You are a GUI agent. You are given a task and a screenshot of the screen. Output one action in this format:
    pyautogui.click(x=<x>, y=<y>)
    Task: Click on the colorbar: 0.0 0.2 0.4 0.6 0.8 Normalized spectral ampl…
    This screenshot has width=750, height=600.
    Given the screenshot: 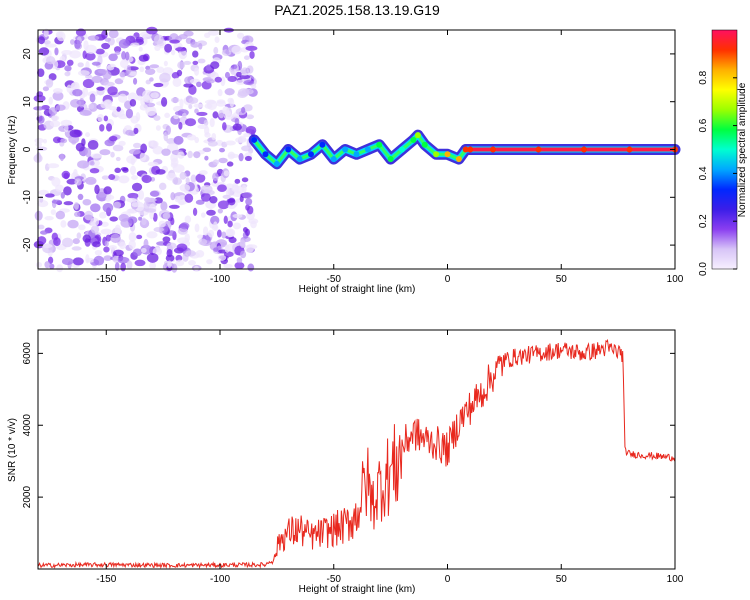 What is the action you would take?
    pyautogui.click(x=723, y=152)
    